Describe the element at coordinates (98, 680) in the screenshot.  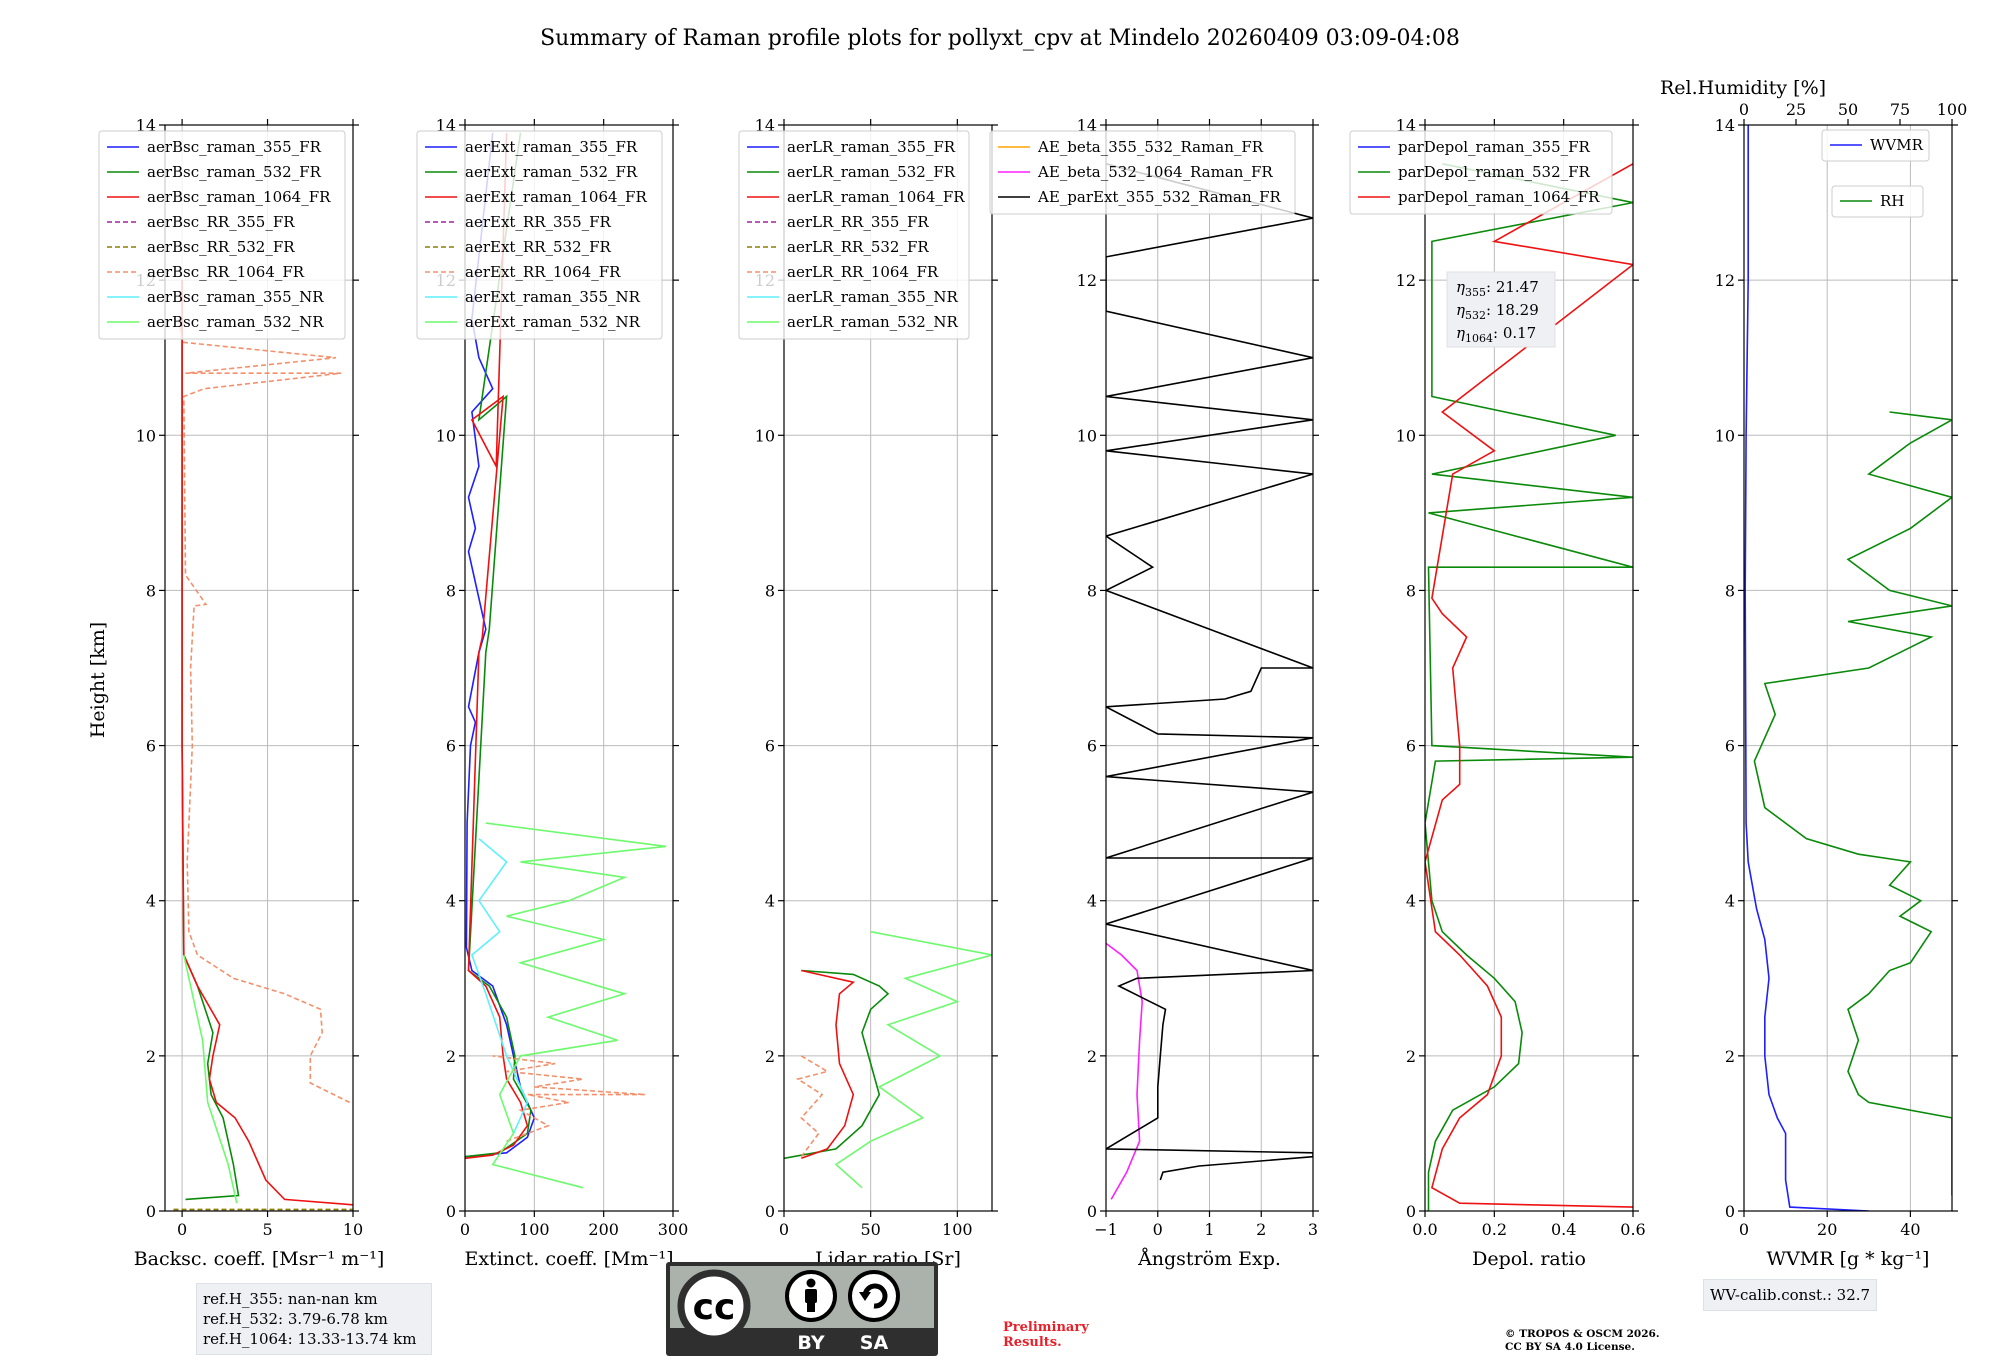
I see `y-axis-label: Height [km]` at that location.